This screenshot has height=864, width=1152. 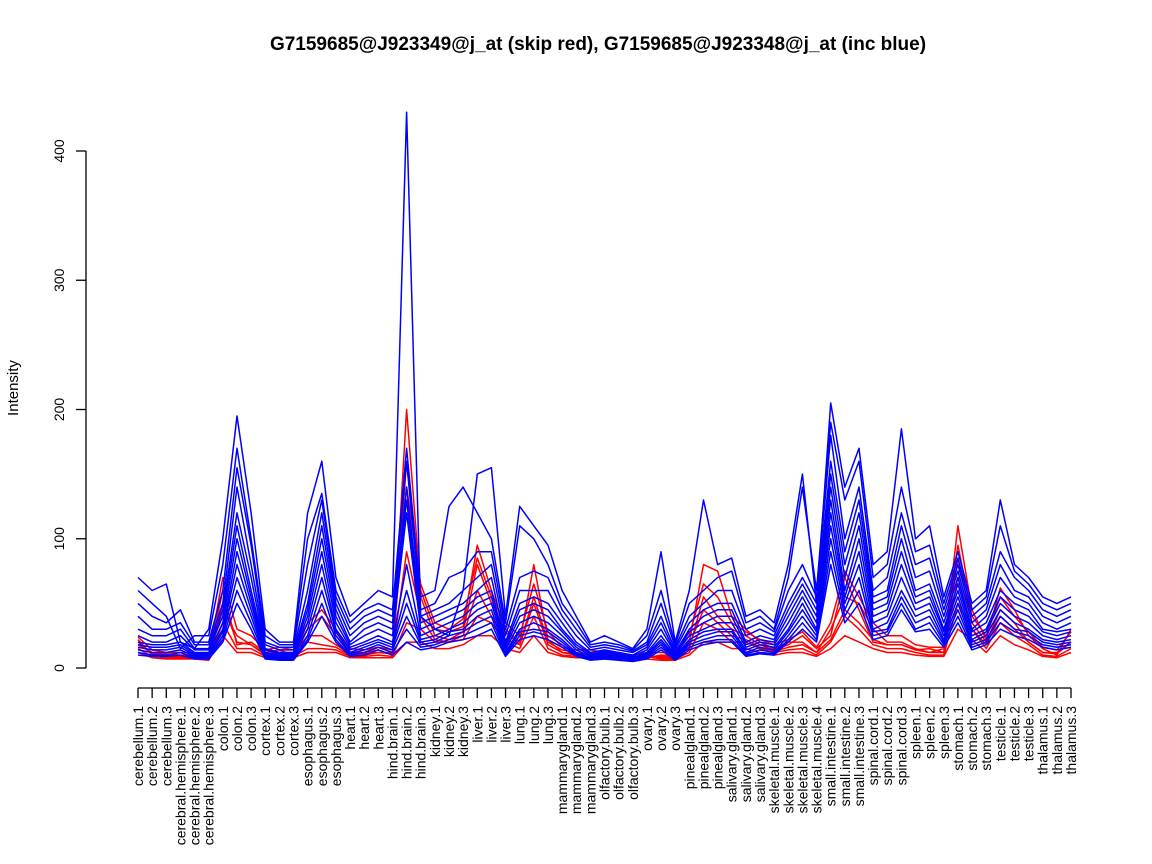 What do you see at coordinates (1029, 733) in the screenshot?
I see `x-tick-label: testicle.3` at bounding box center [1029, 733].